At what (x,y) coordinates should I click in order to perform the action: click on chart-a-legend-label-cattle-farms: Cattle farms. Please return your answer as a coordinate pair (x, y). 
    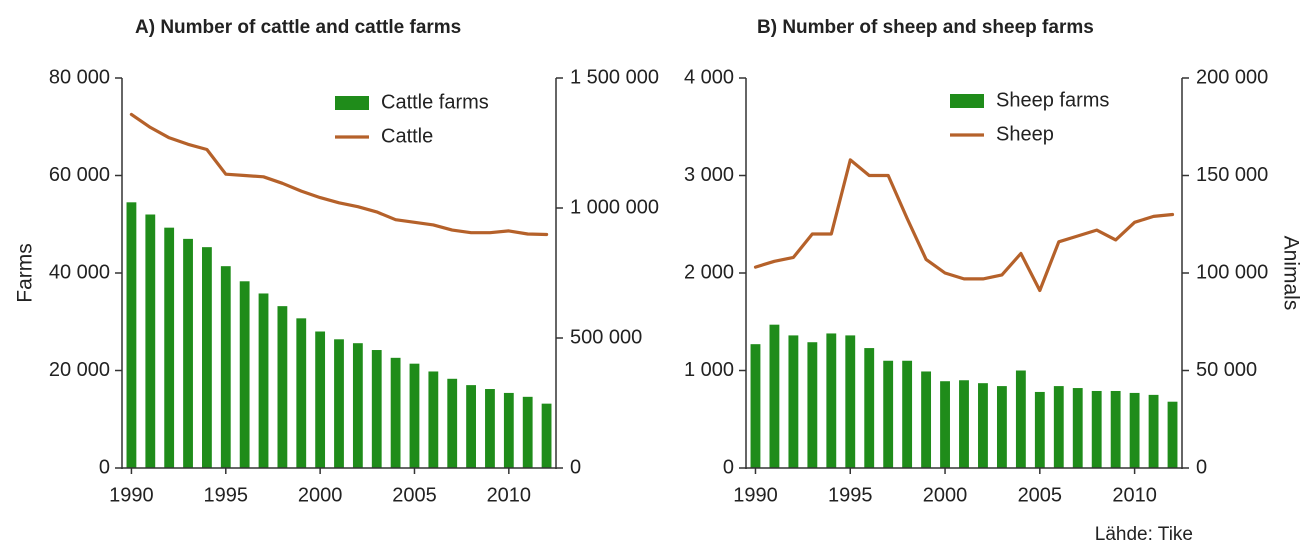
    Looking at the image, I should click on (435, 102).